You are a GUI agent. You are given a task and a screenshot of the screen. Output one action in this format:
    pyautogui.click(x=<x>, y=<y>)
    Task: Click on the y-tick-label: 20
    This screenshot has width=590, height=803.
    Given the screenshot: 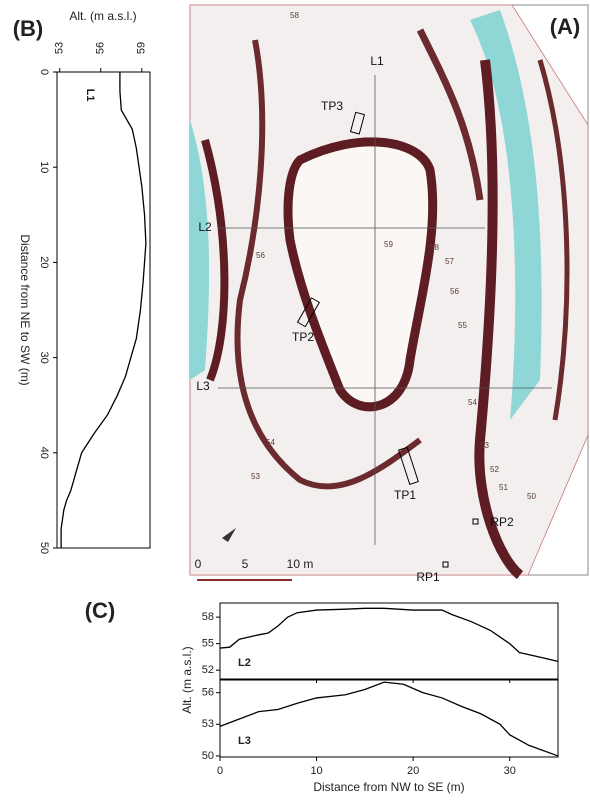 What is the action you would take?
    pyautogui.click(x=44, y=262)
    